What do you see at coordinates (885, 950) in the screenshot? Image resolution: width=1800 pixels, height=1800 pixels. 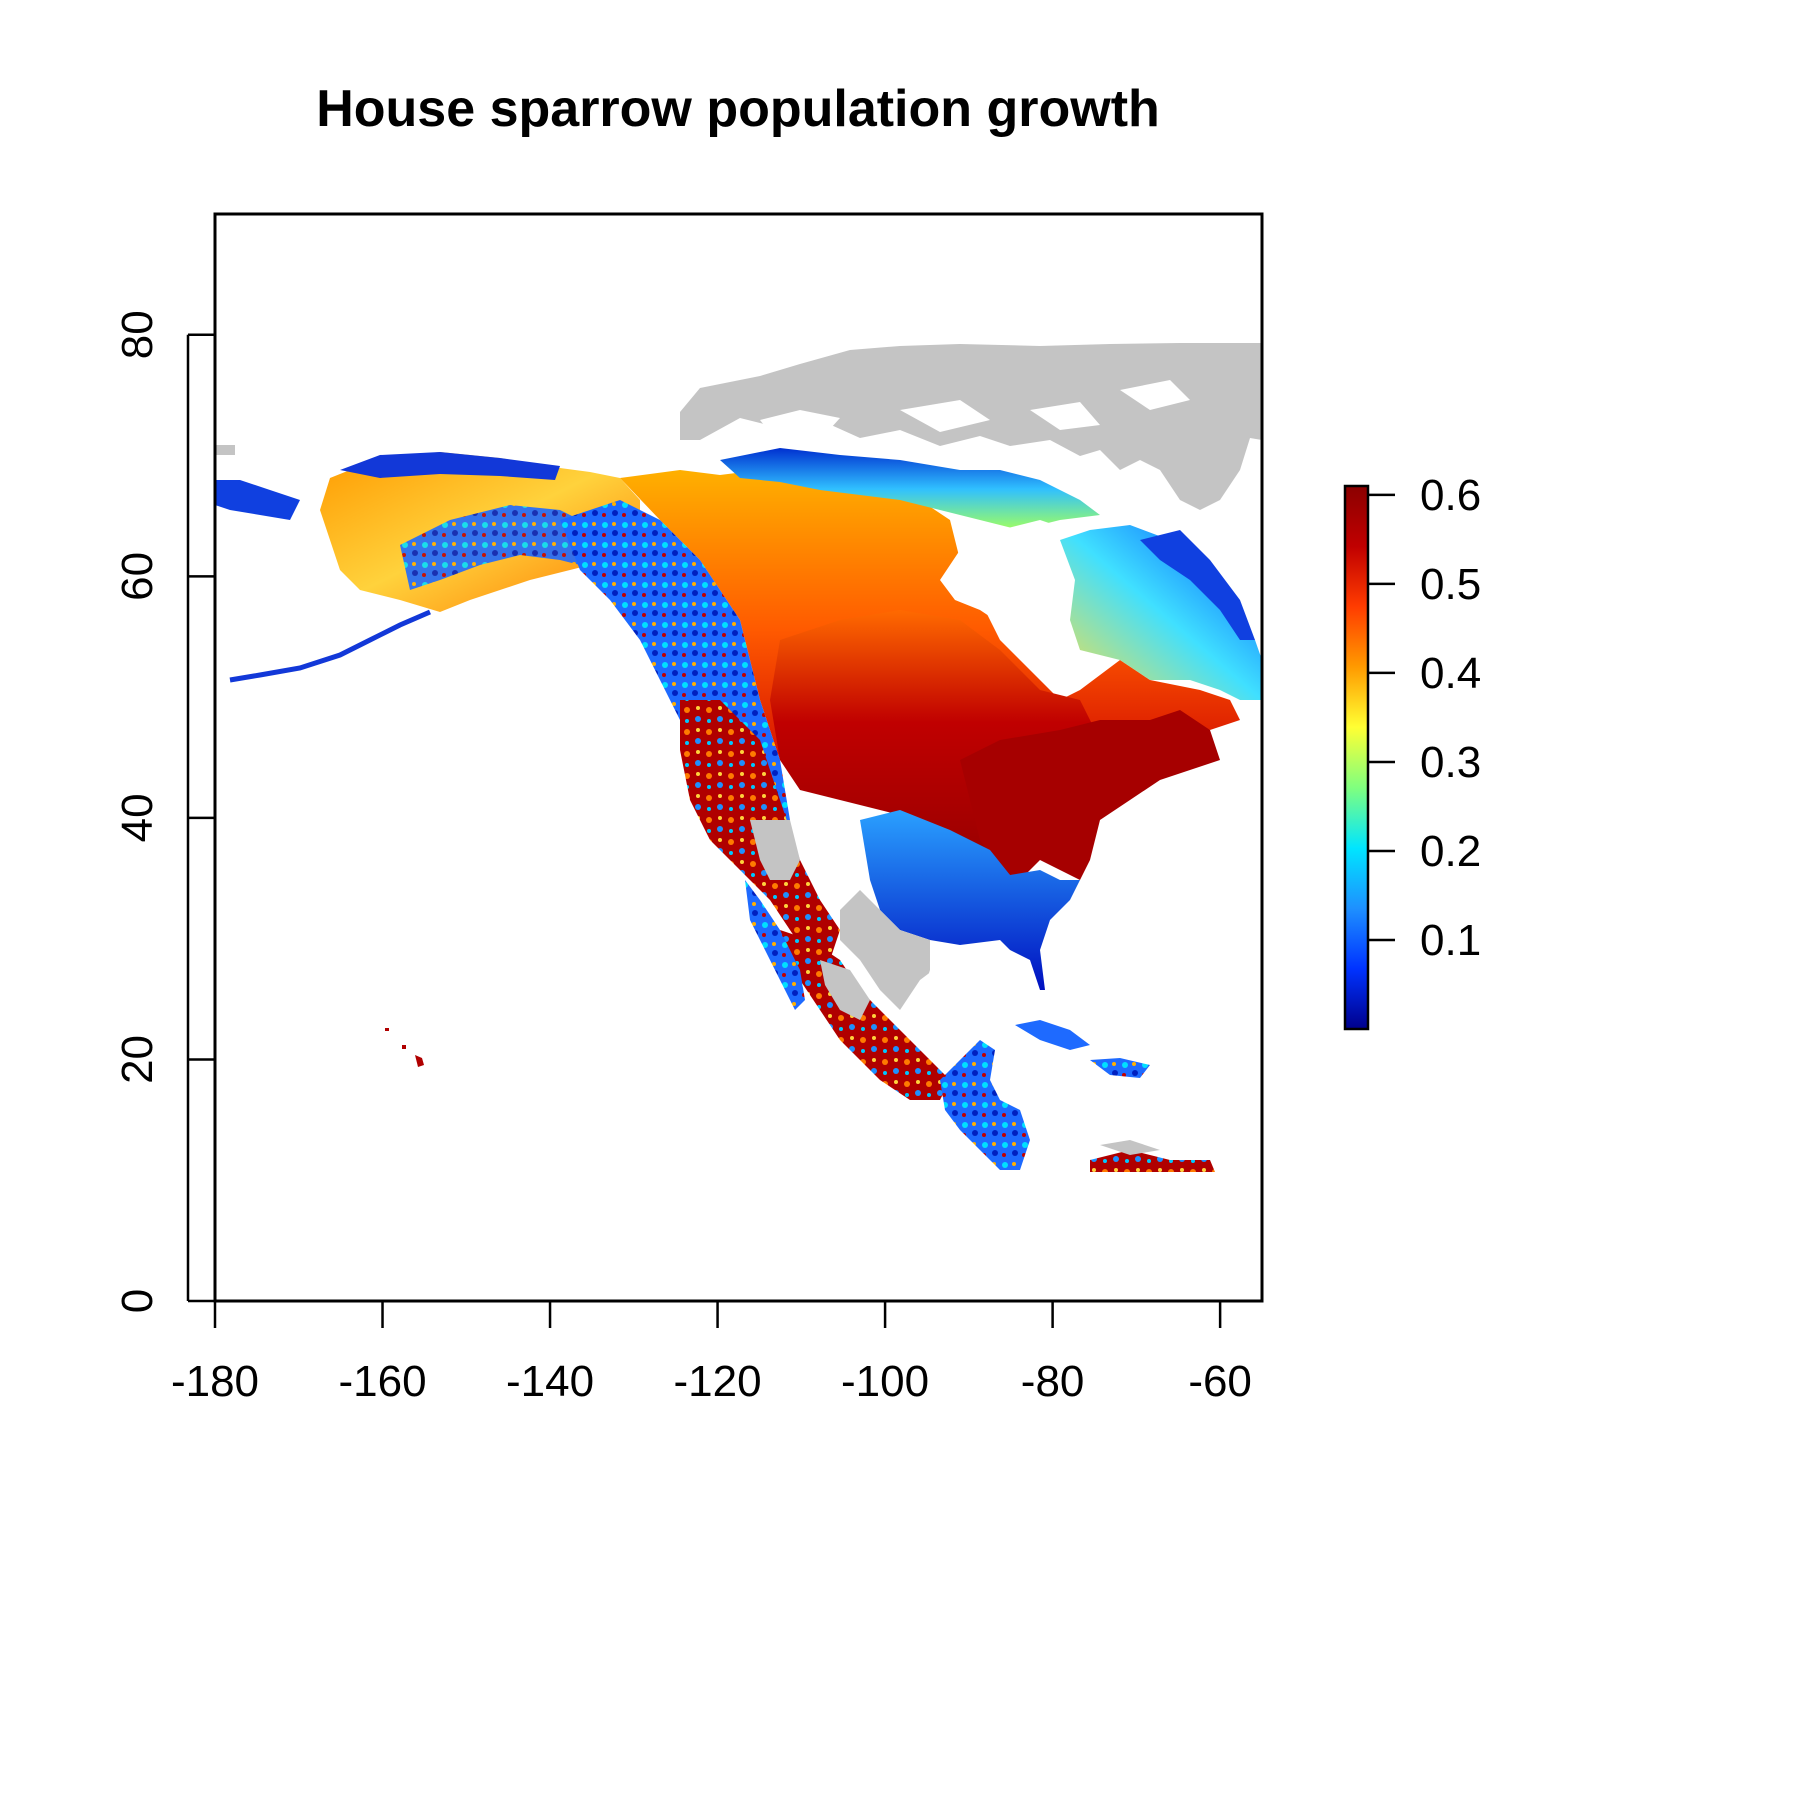 I see `region-texas-no-data` at bounding box center [885, 950].